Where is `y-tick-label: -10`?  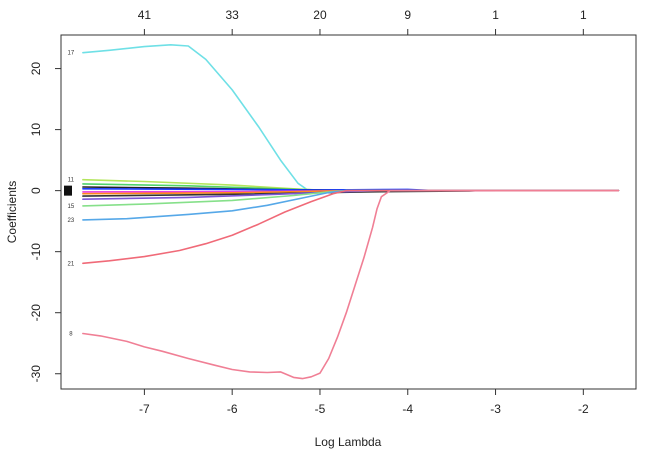 y-tick-label: -10 is located at coordinates (36, 252).